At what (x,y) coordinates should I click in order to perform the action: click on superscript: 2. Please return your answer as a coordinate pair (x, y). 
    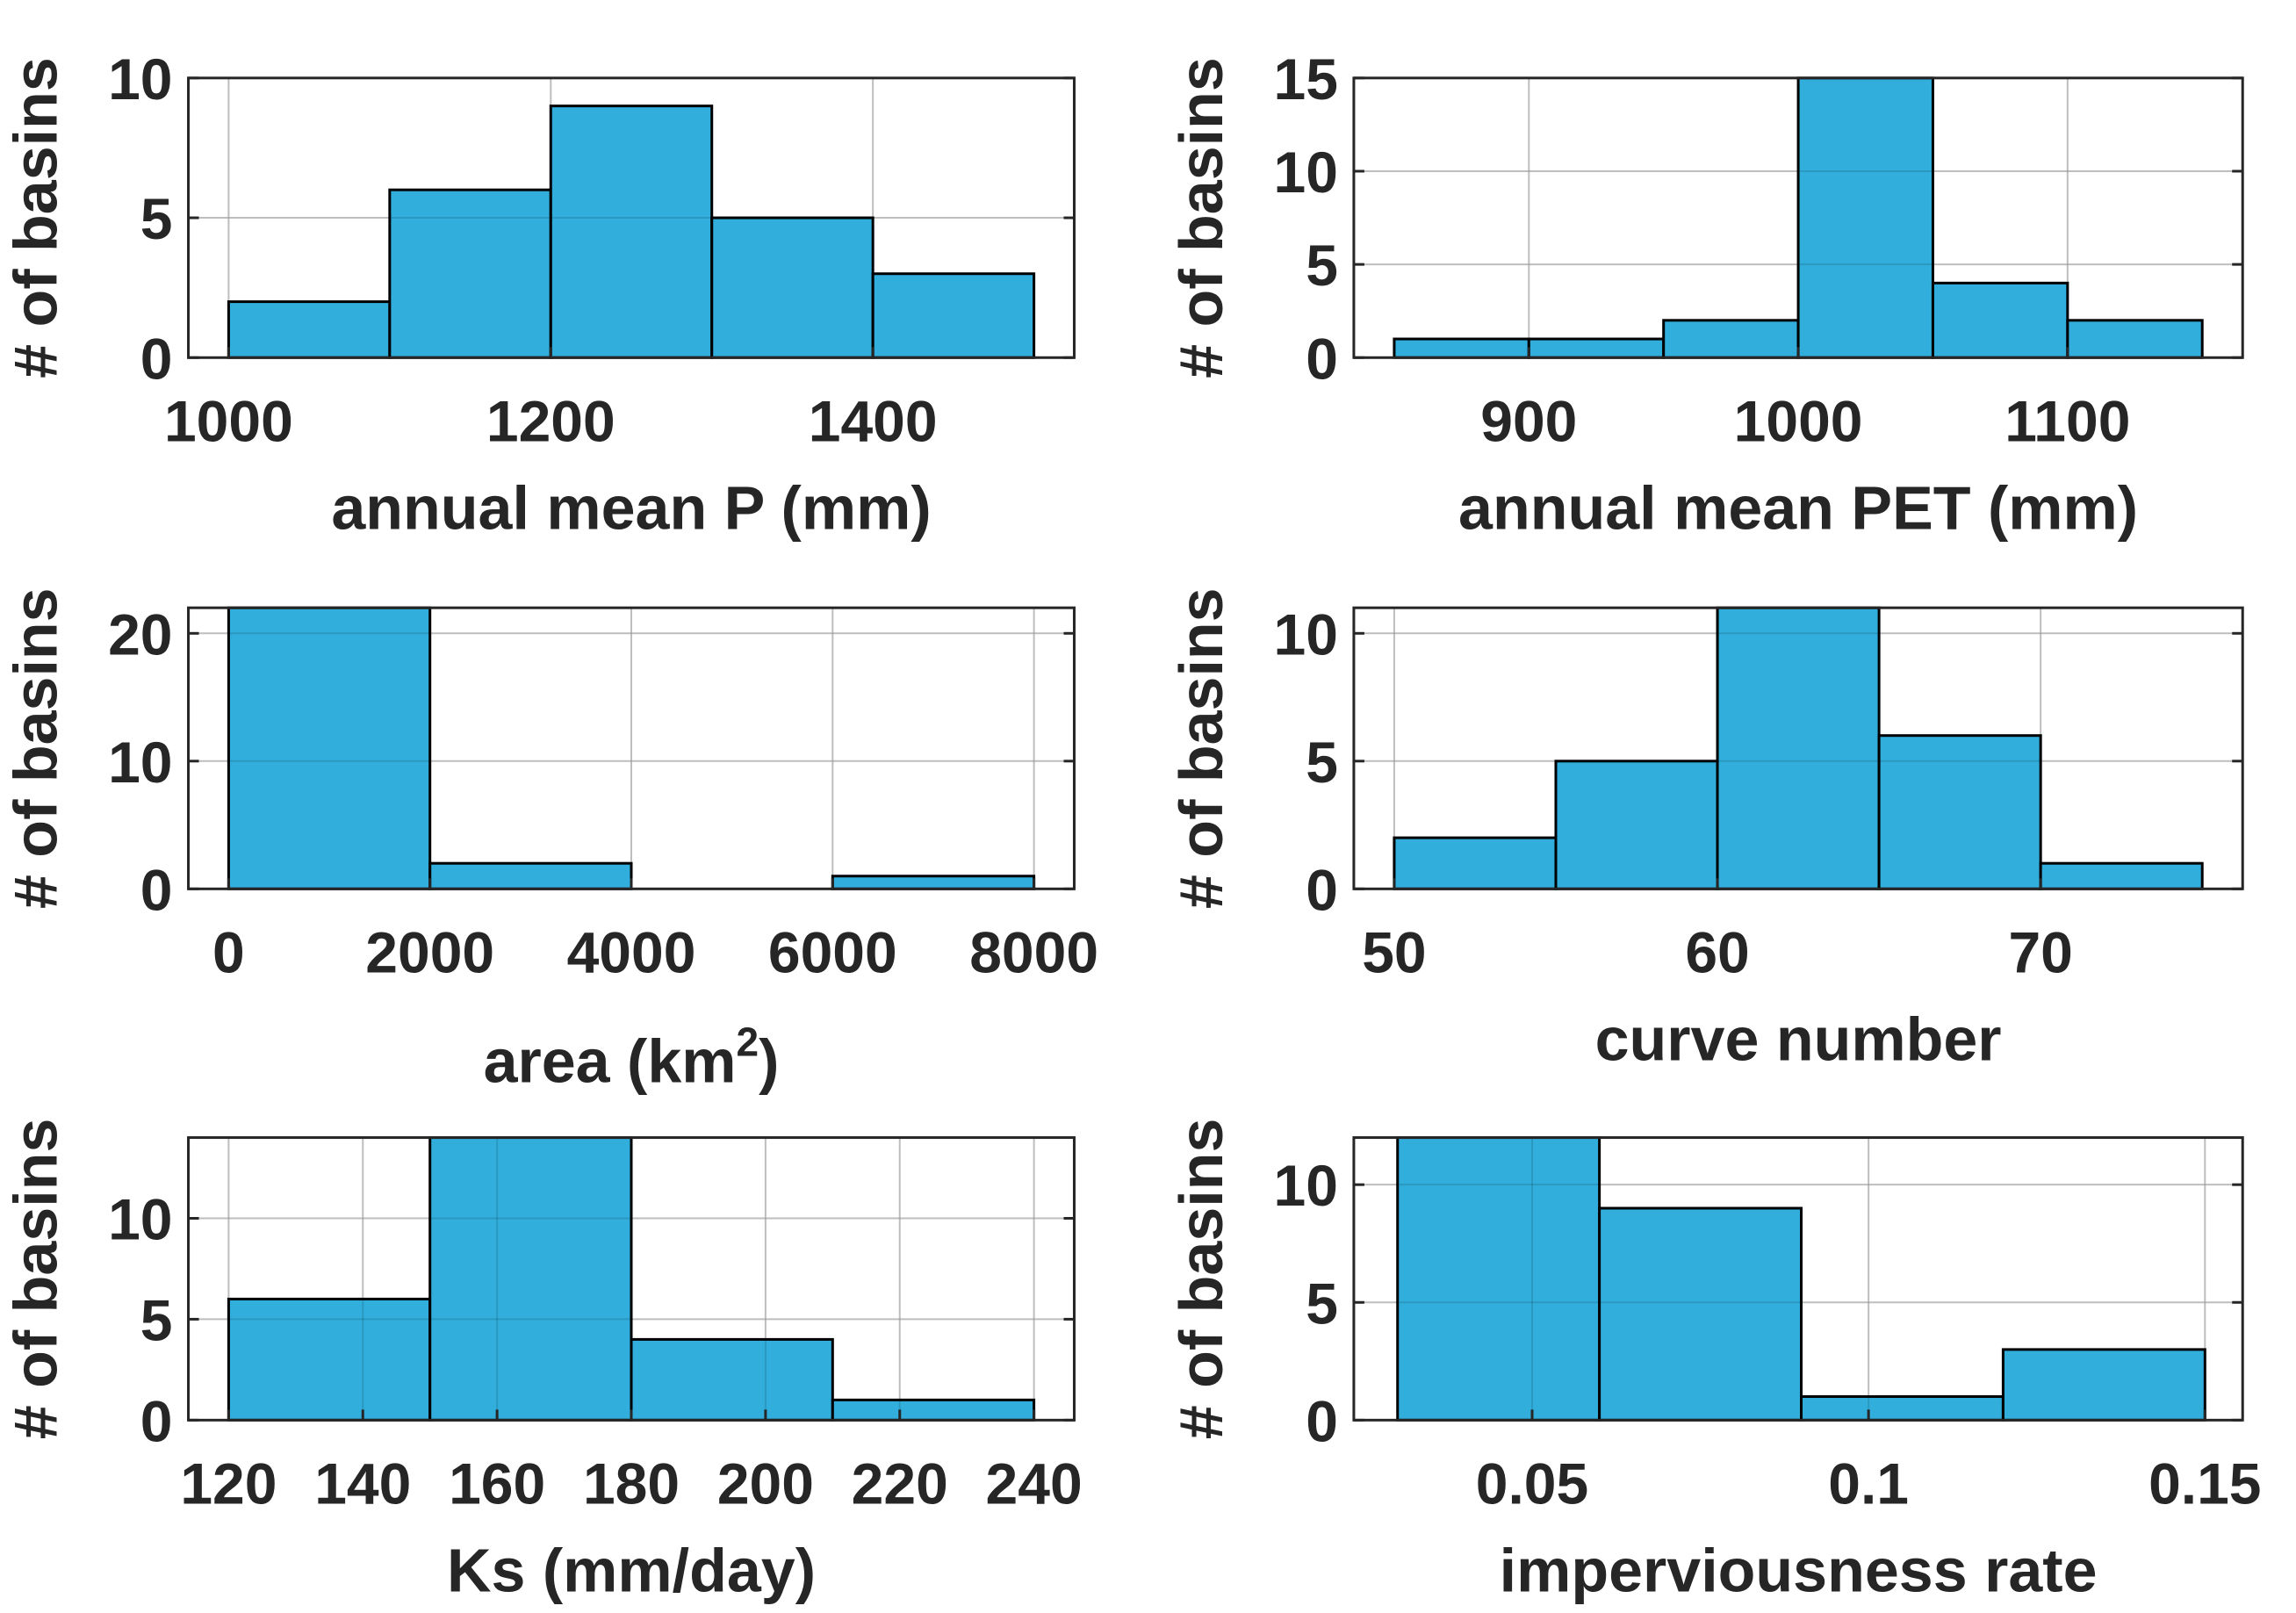
    Looking at the image, I should click on (748, 1041).